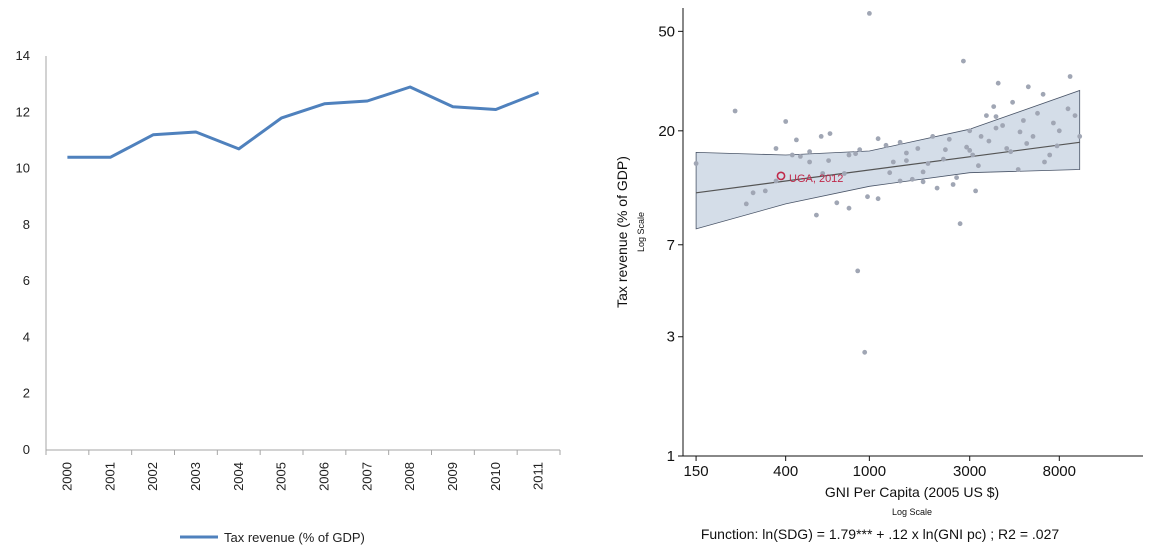  I want to click on right-x-tick-label: 8000, so click(1059, 471).